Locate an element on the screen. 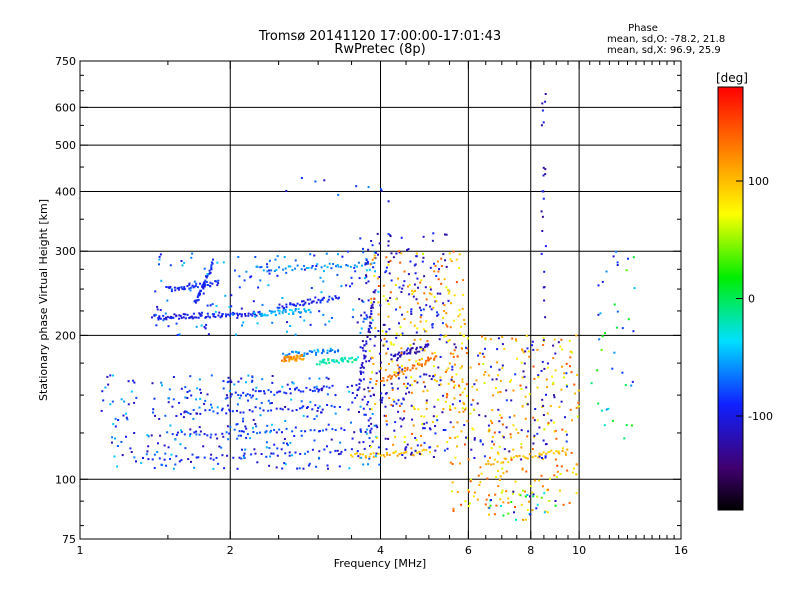 The image size is (800, 600). x-tick-label: 6 is located at coordinates (468, 550).